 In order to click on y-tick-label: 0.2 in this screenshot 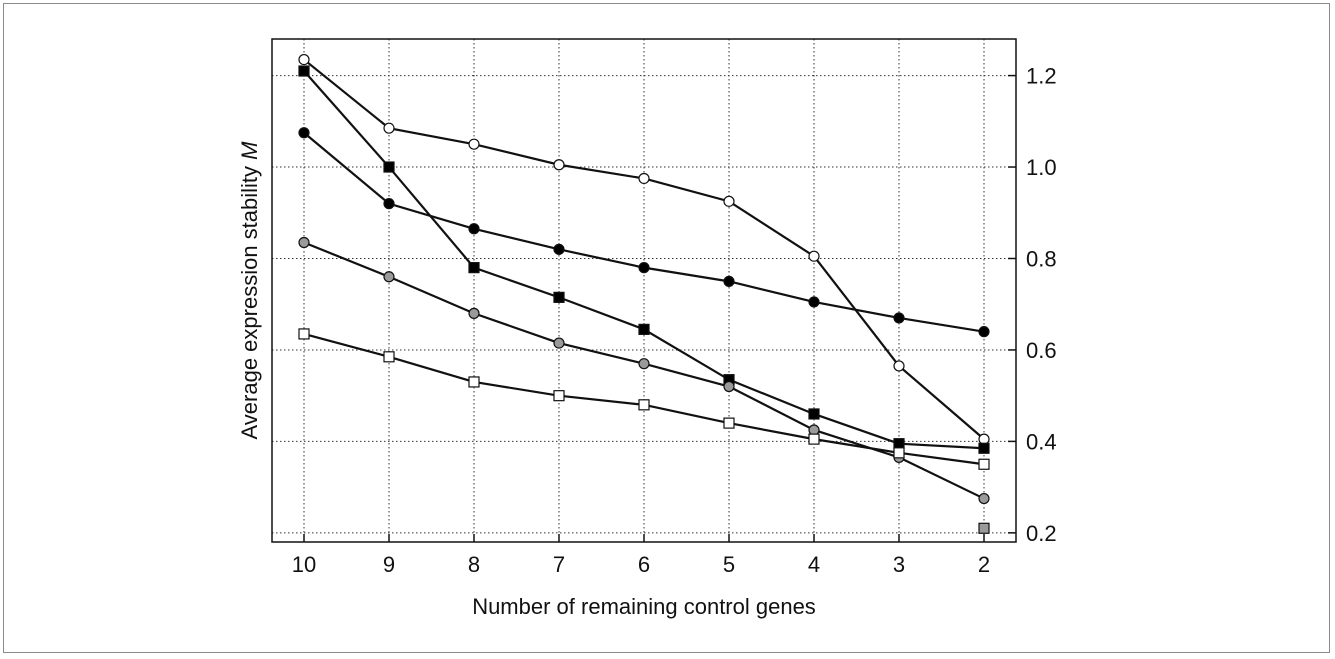, I will do `click(1041, 533)`.